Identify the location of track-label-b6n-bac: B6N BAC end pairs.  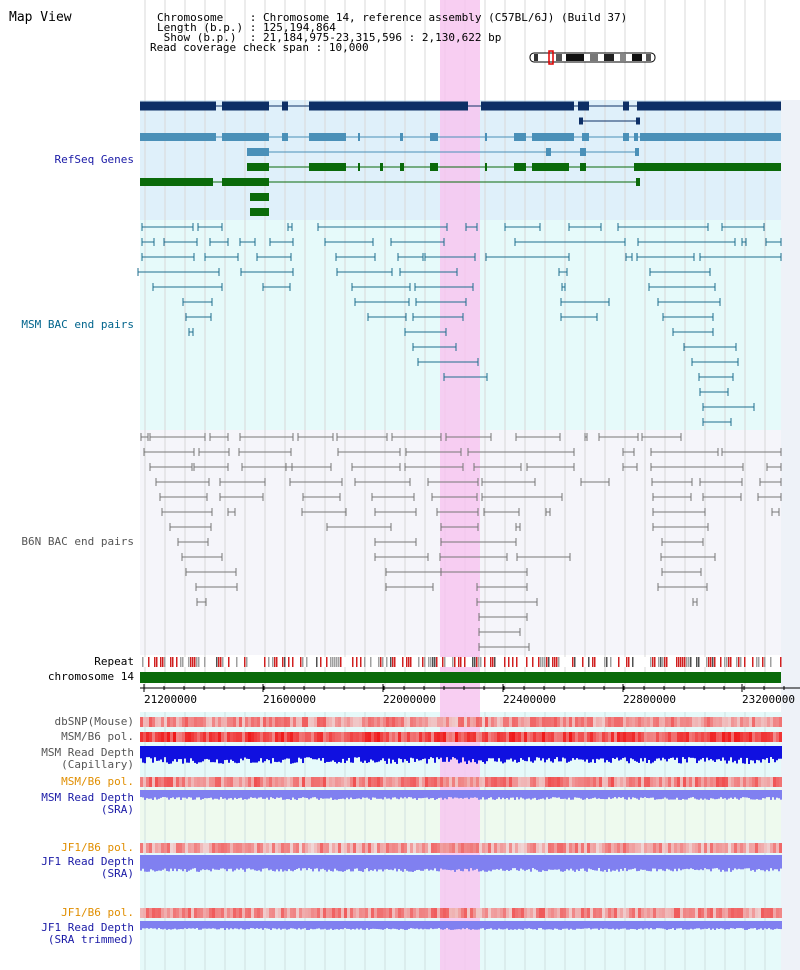
(77, 541).